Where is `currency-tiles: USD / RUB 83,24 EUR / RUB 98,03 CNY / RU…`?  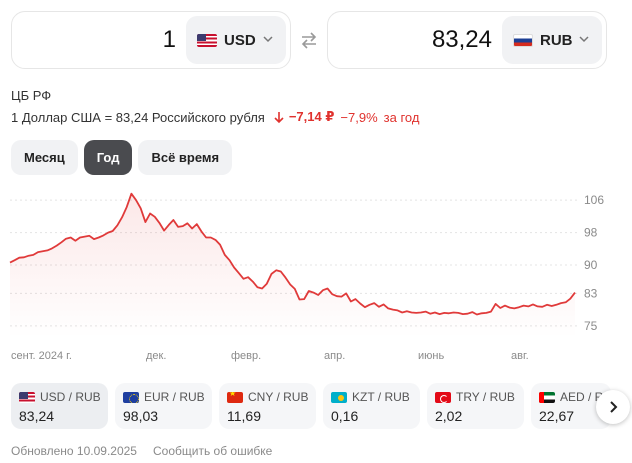 currency-tiles: USD / RUB 83,24 EUR / RUB 98,03 CNY / RU… is located at coordinates (311, 406).